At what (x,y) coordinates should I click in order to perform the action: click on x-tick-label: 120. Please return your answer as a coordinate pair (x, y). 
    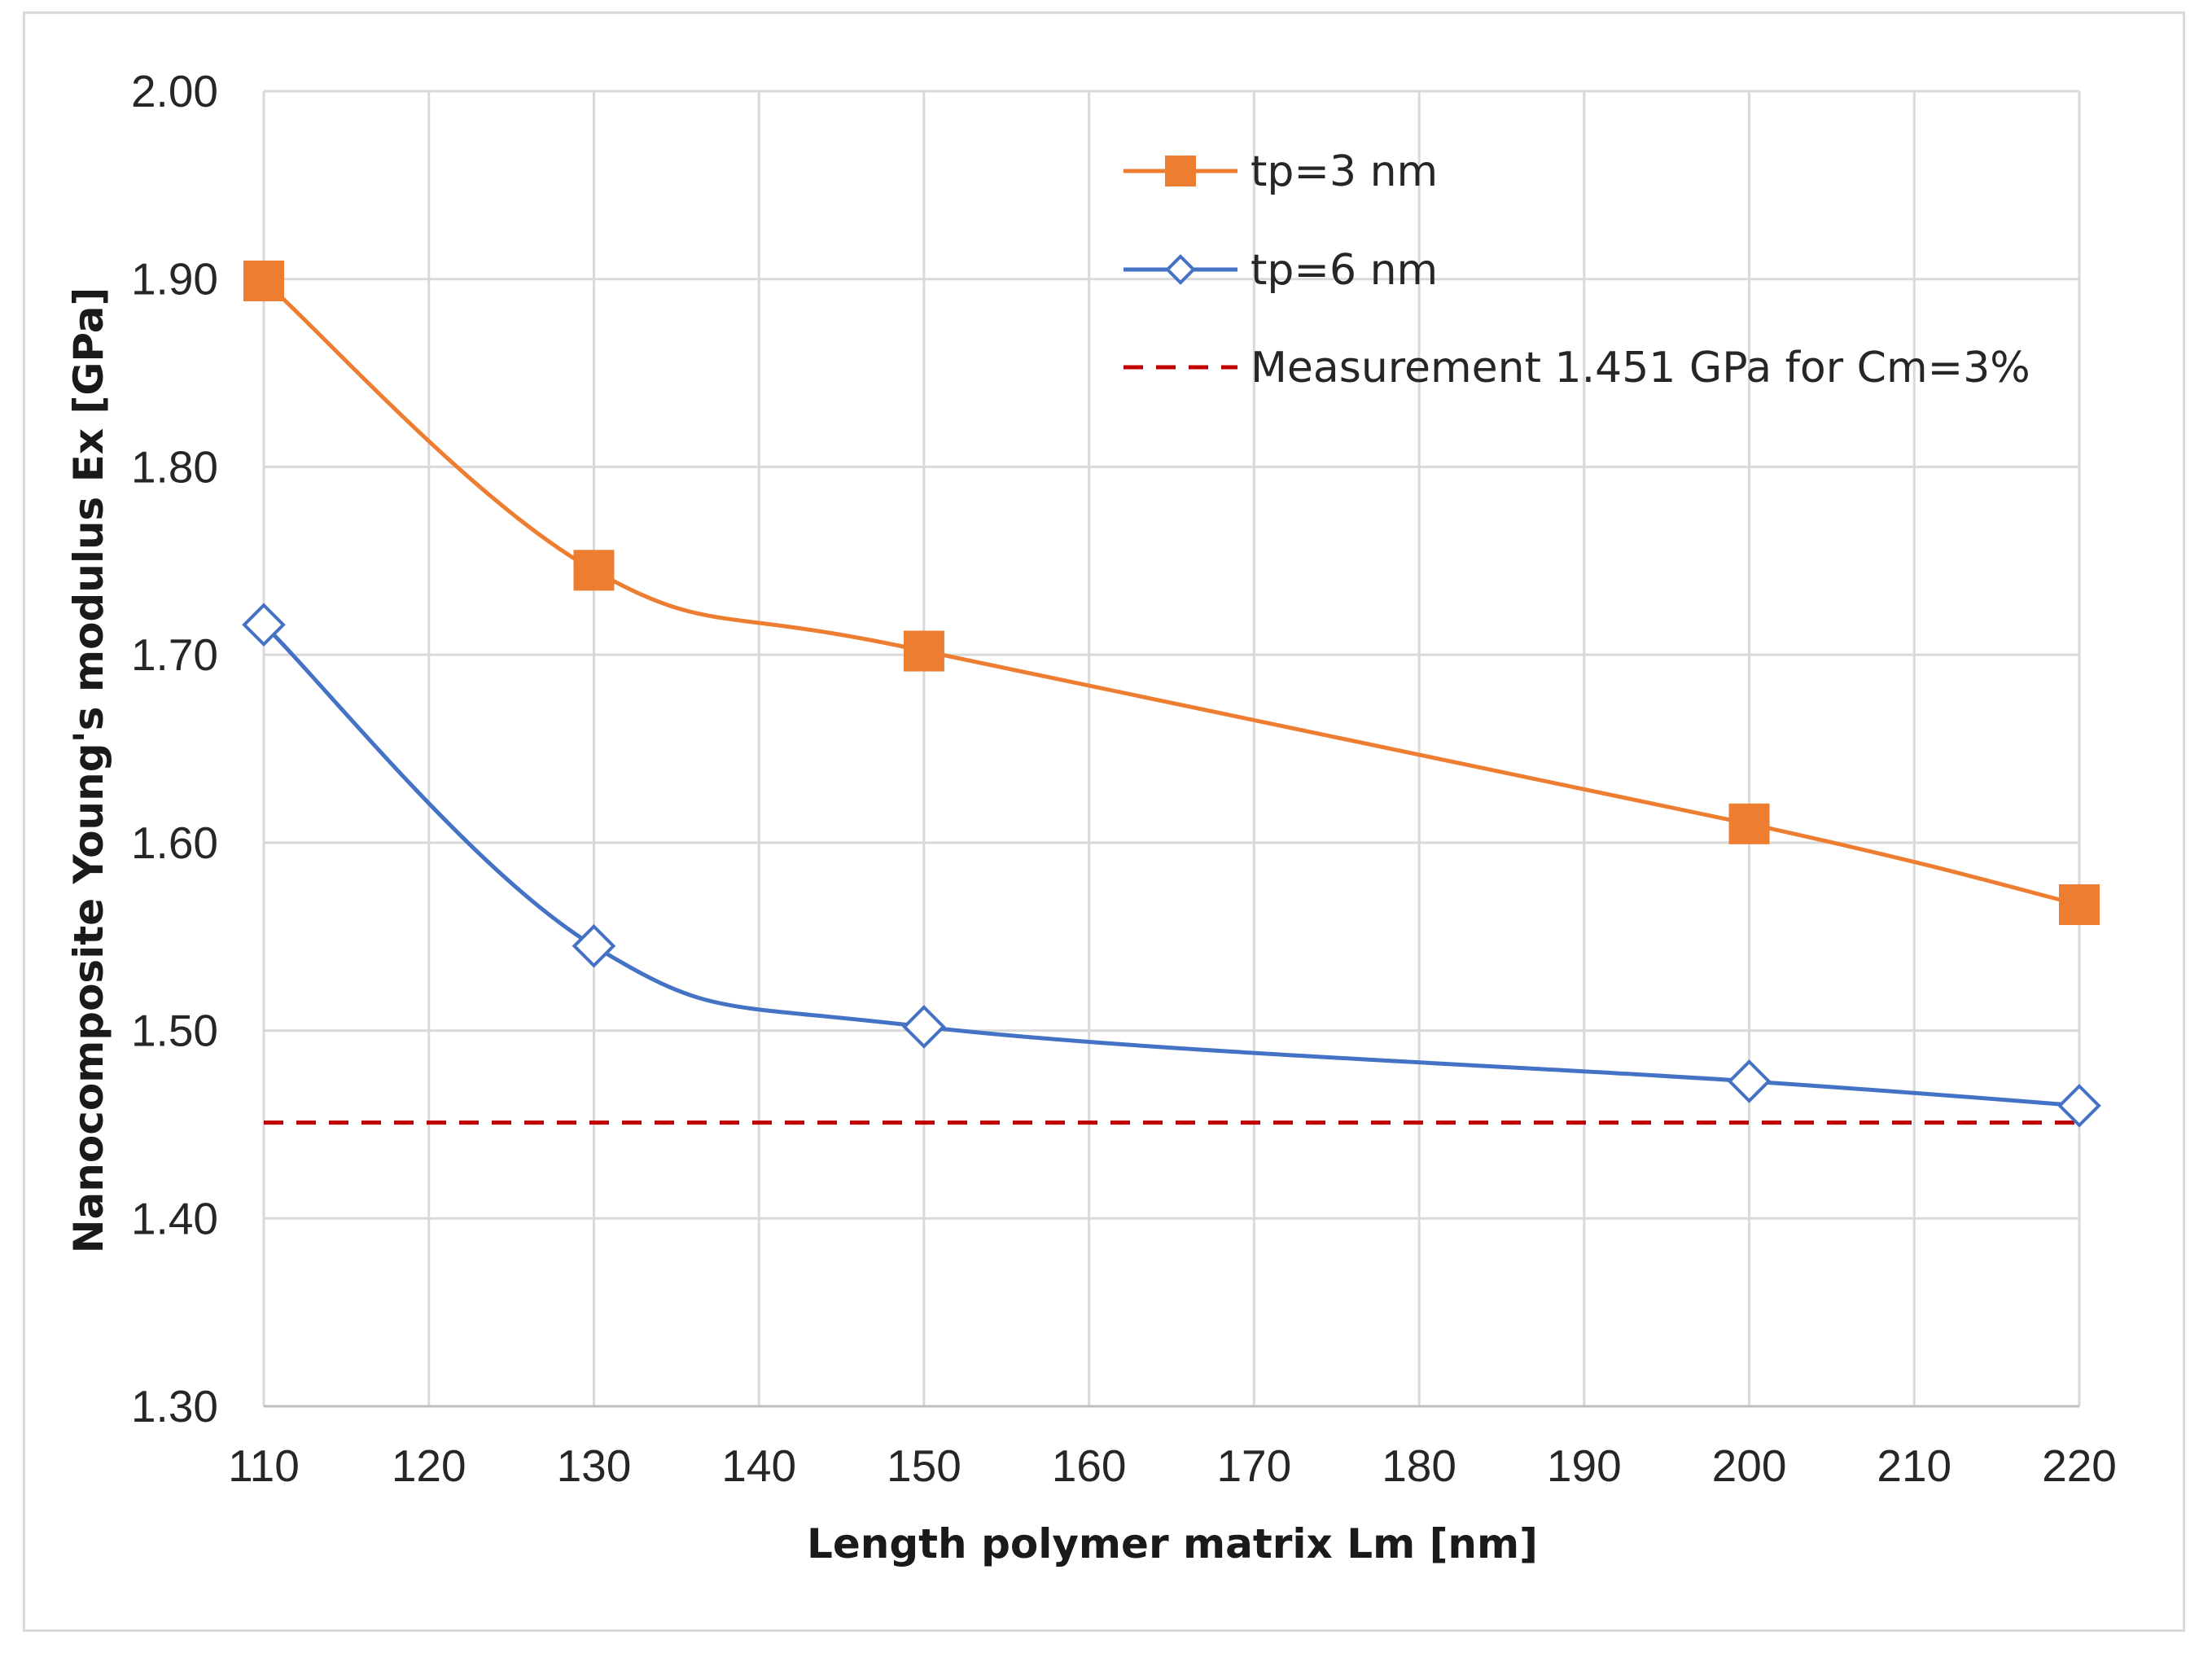
    Looking at the image, I should click on (429, 1465).